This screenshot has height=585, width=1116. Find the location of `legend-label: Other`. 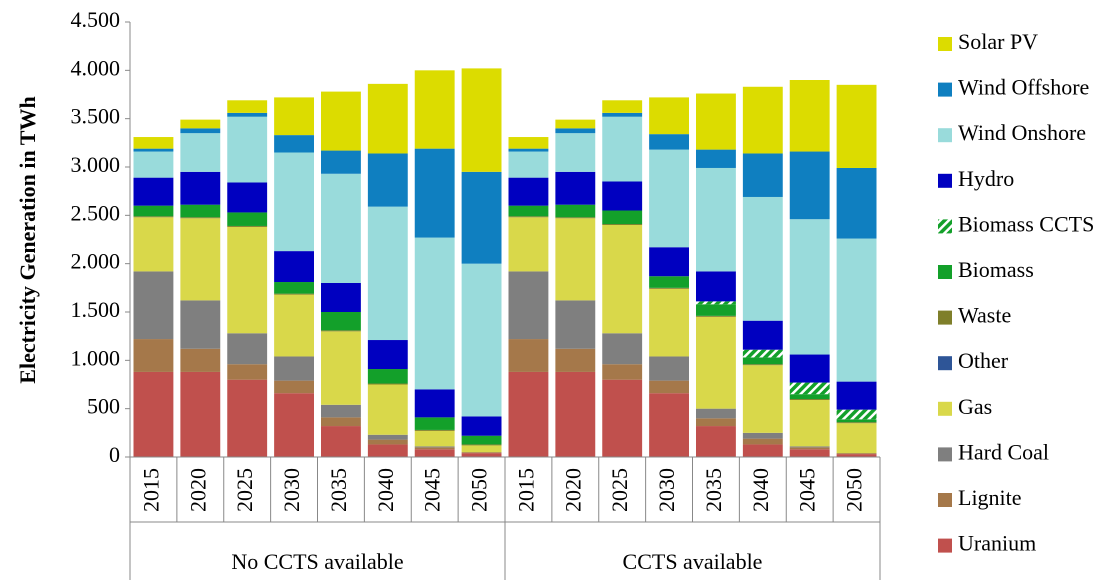

legend-label: Other is located at coordinates (983, 360).